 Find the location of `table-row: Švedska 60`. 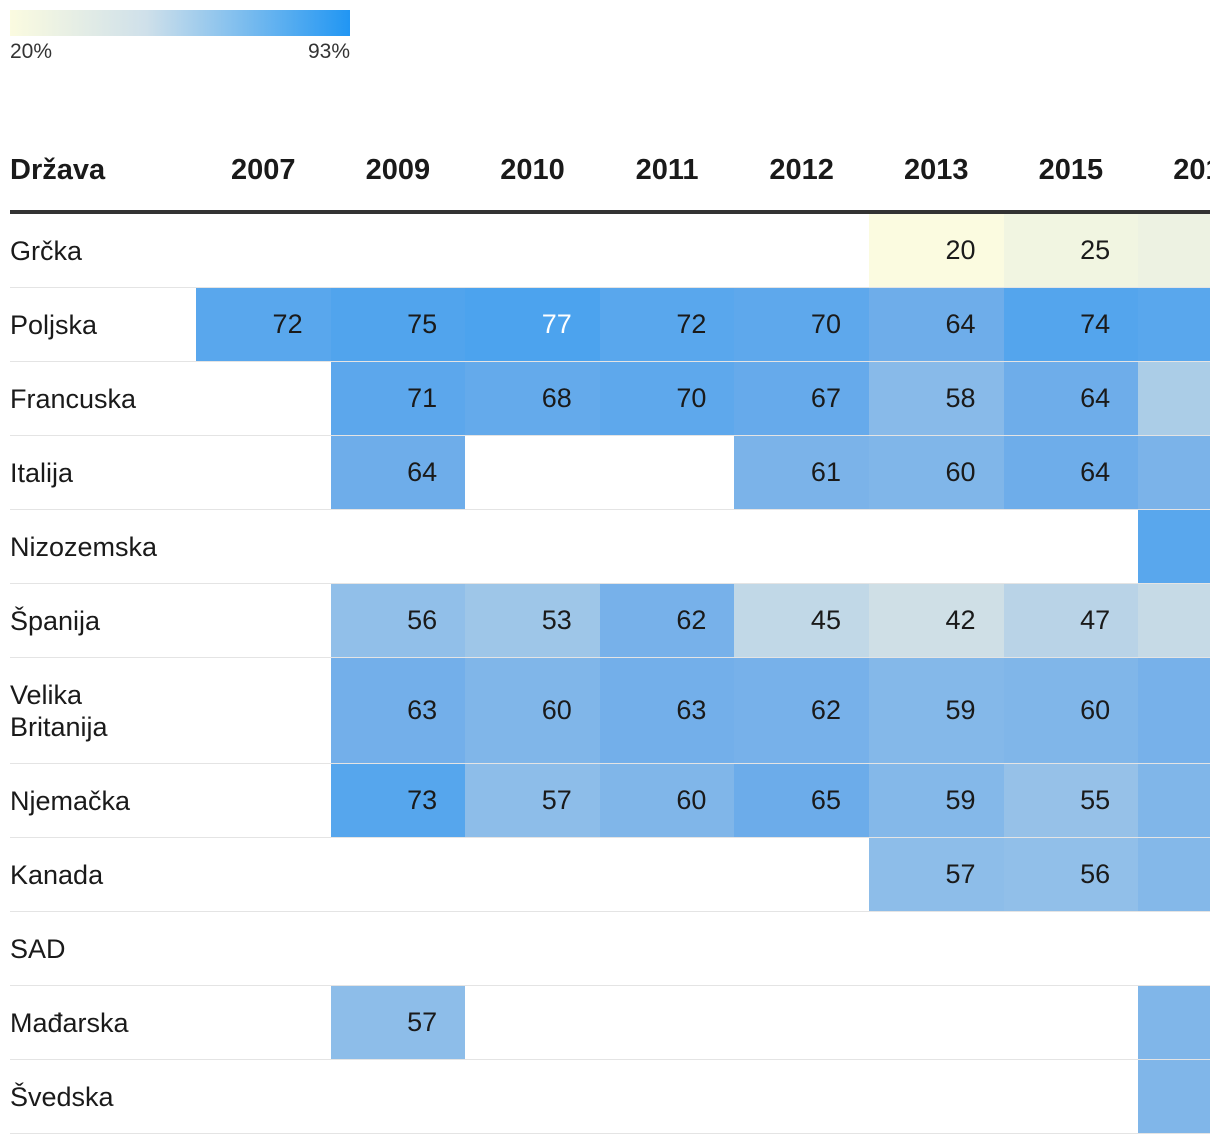

table-row: Švedska 60 is located at coordinates (610, 1096).